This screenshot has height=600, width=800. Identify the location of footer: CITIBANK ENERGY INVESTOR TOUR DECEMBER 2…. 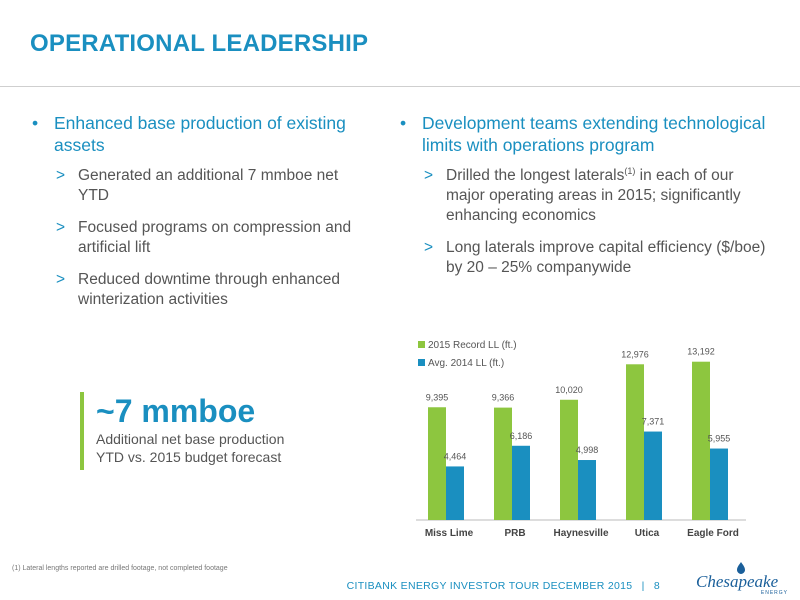
(503, 586).